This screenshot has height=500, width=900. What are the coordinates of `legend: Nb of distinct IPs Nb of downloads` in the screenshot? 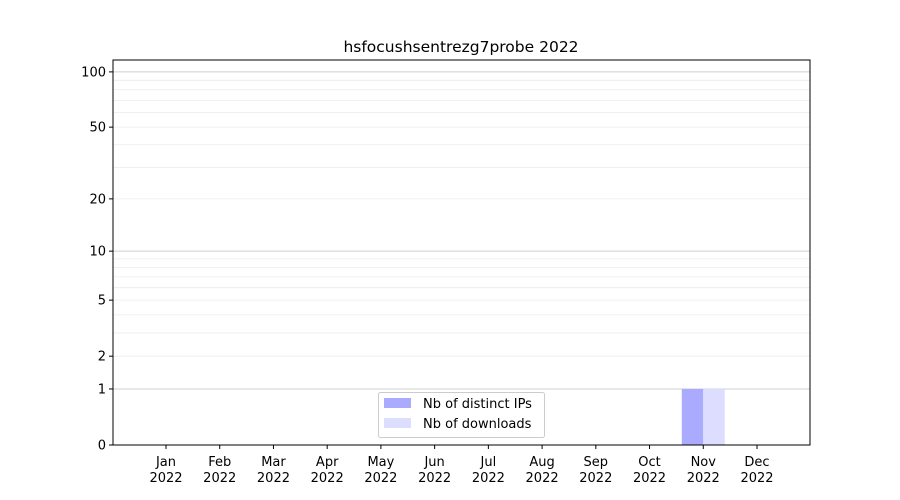 It's located at (461, 415).